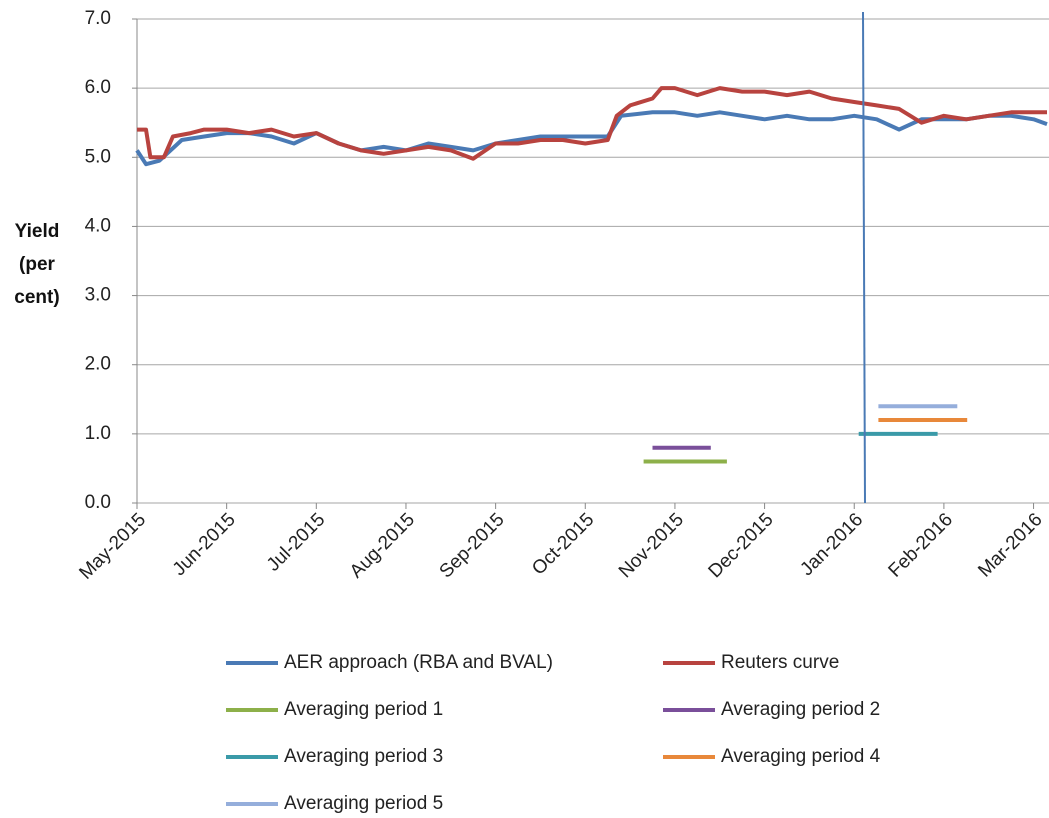 Image resolution: width=1049 pixels, height=818 pixels. I want to click on x-tick-label: Nov-2015, so click(651, 545).